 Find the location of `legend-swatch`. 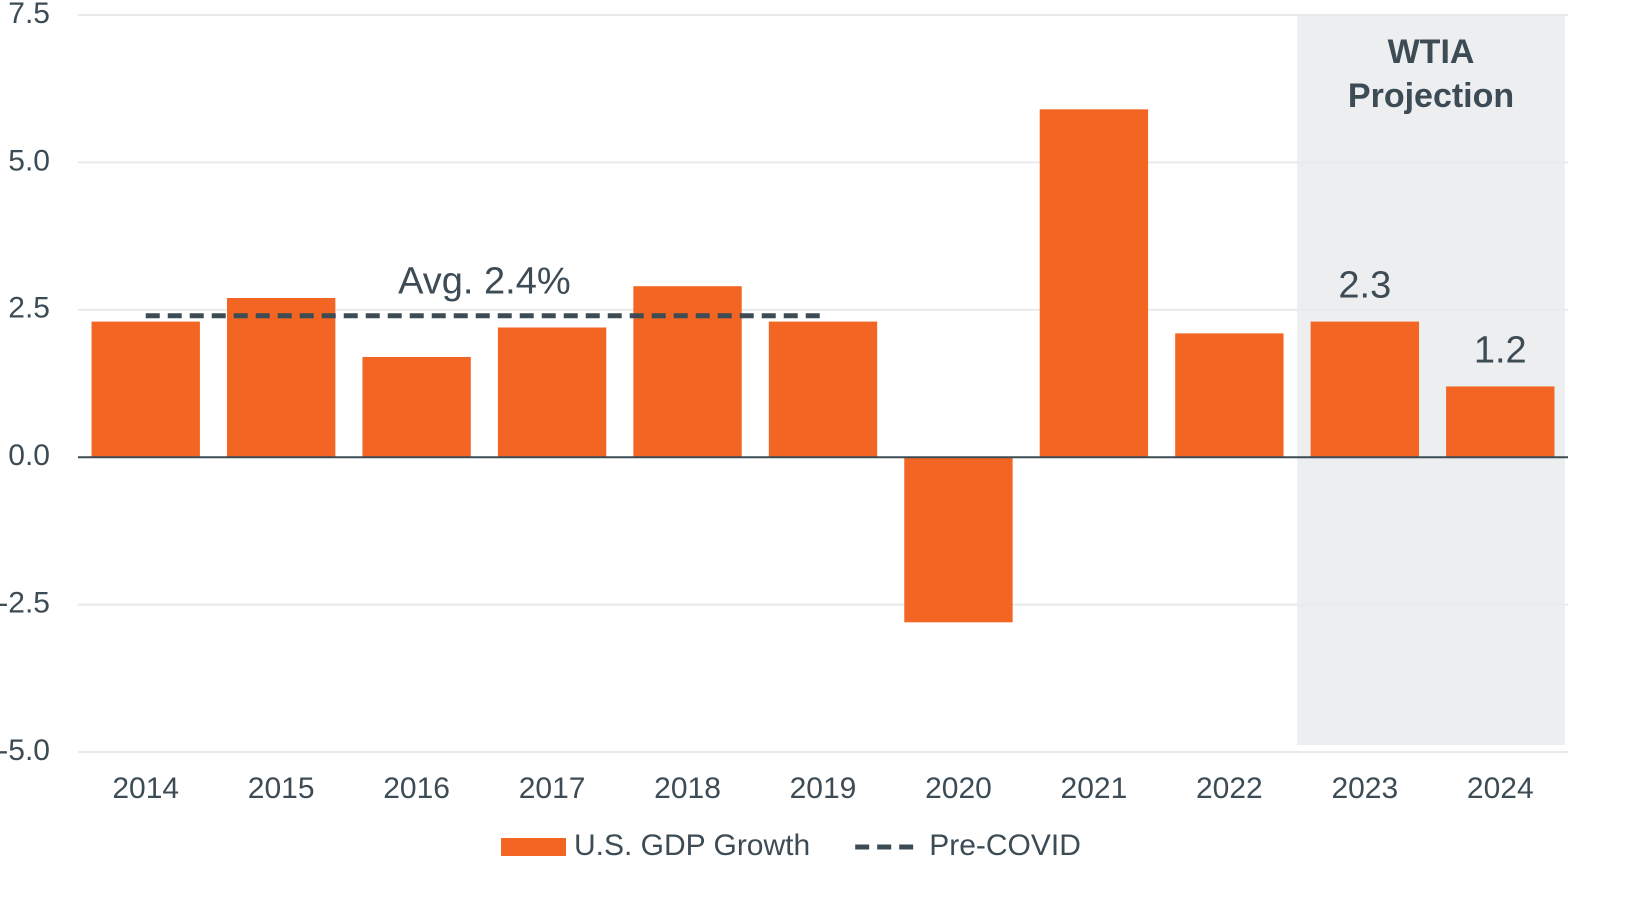

legend-swatch is located at coordinates (533, 847).